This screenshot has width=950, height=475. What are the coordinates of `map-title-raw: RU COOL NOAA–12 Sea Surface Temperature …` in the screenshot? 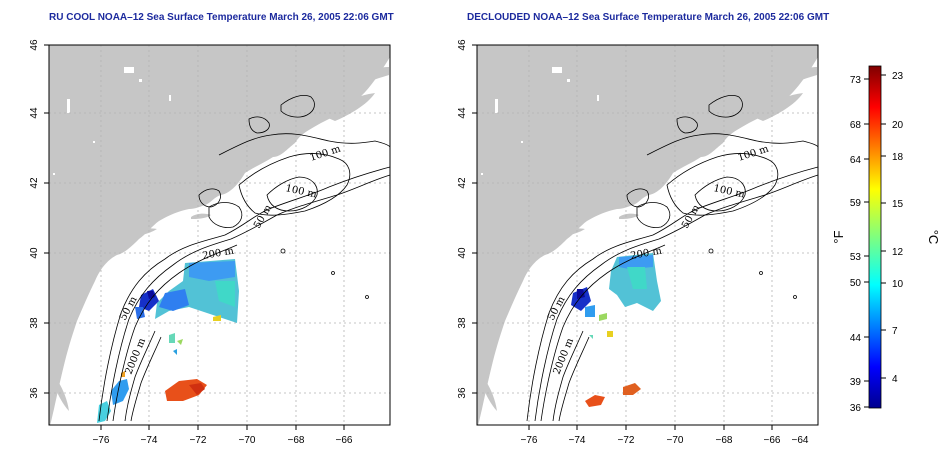 It's located at (221, 17).